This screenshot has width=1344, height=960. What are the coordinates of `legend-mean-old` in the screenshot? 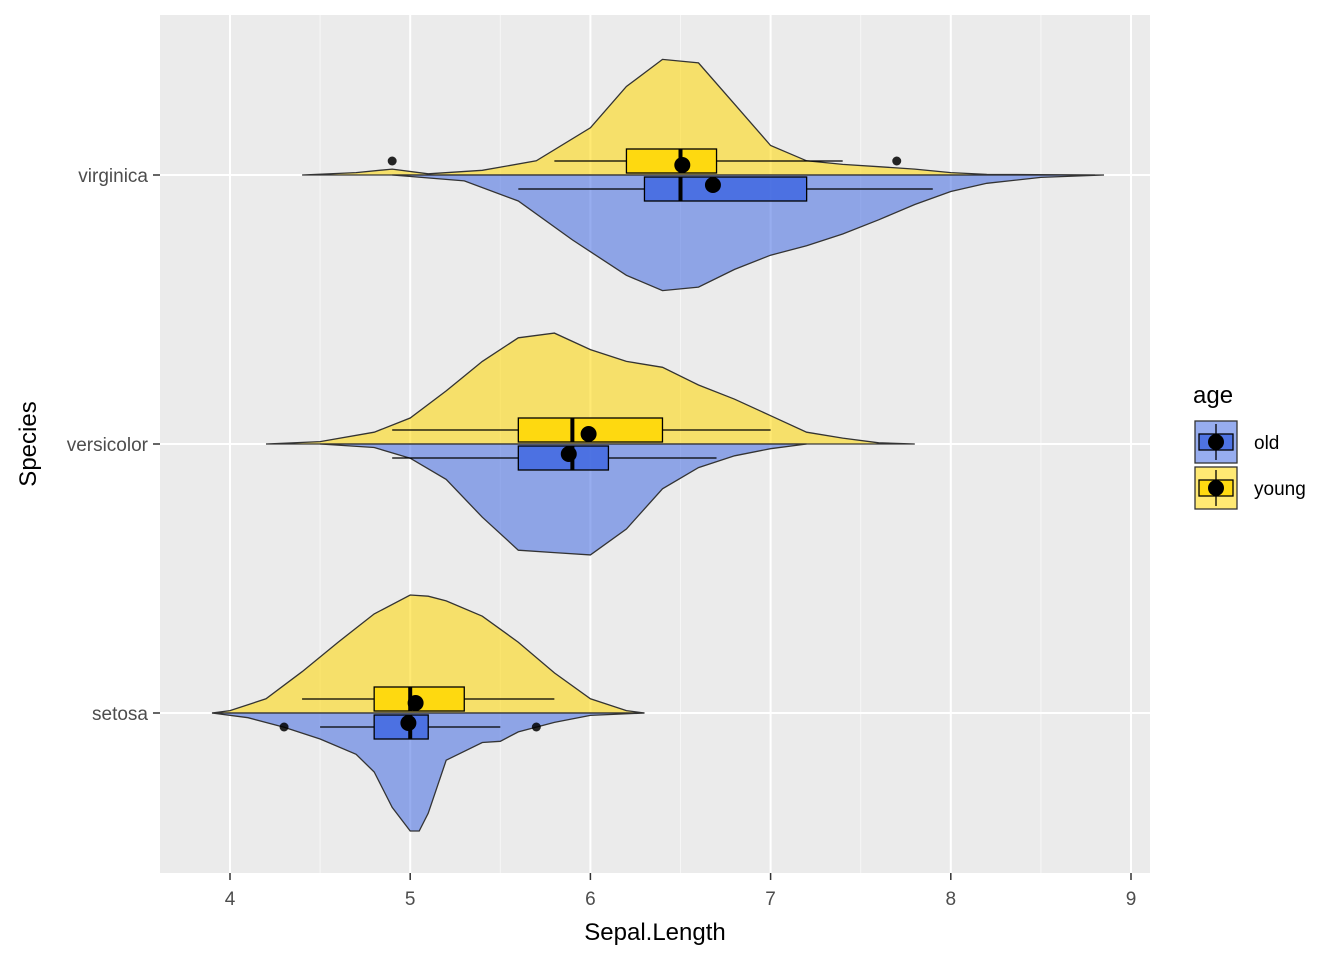 It's located at (1216, 442).